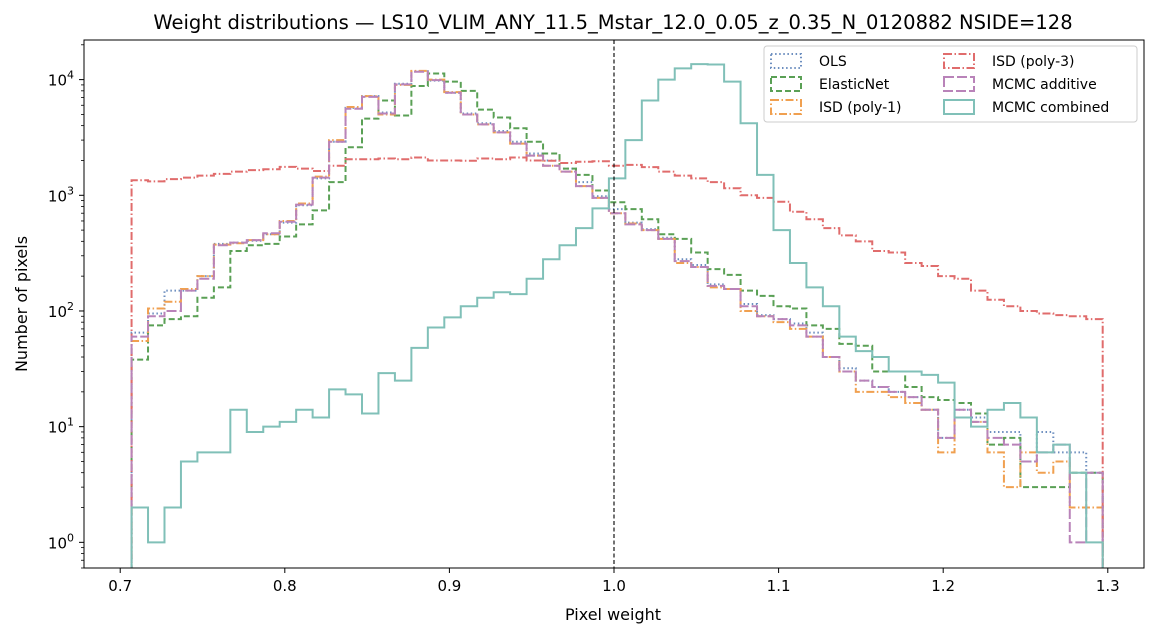 Image resolution: width=1156 pixels, height=641 pixels. I want to click on y-axis: 10⁰ 10¹ 10² 10³ 10⁴, so click(66, 306).